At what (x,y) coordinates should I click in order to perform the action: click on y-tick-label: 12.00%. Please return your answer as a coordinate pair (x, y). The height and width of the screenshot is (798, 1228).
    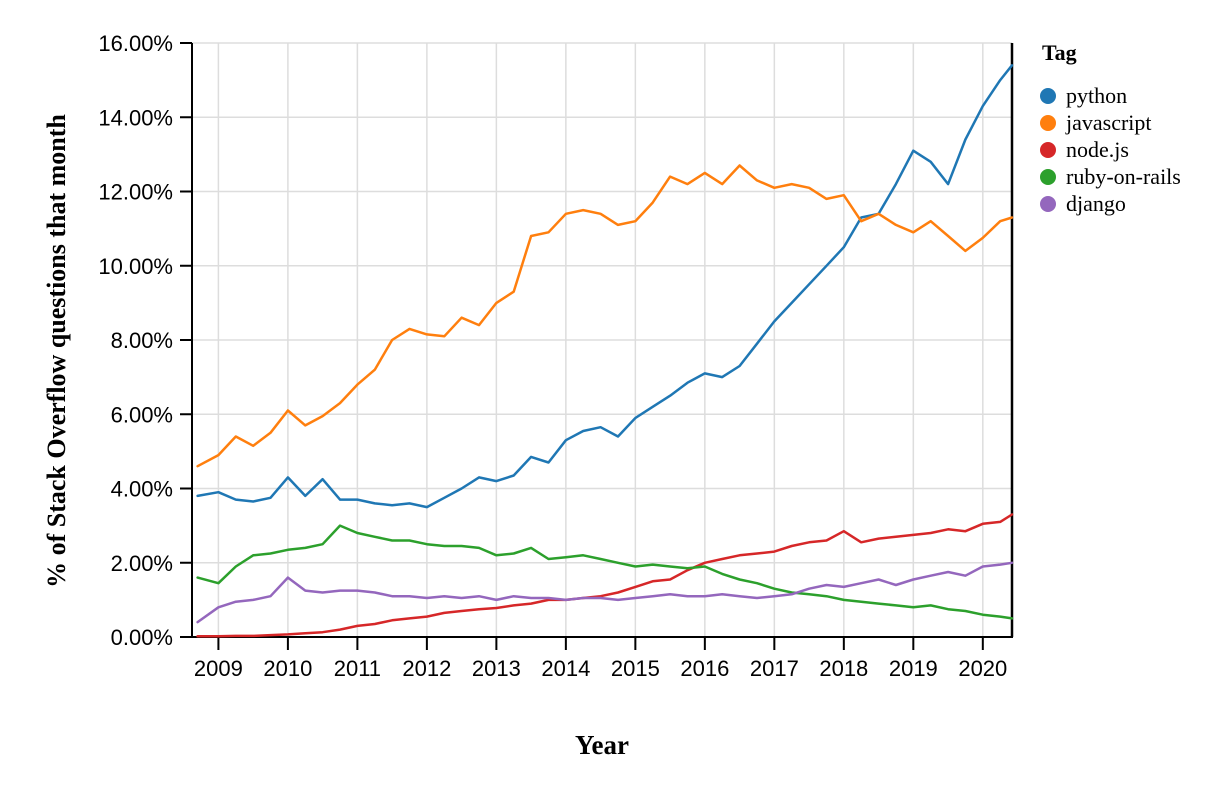
    Looking at the image, I should click on (135, 192).